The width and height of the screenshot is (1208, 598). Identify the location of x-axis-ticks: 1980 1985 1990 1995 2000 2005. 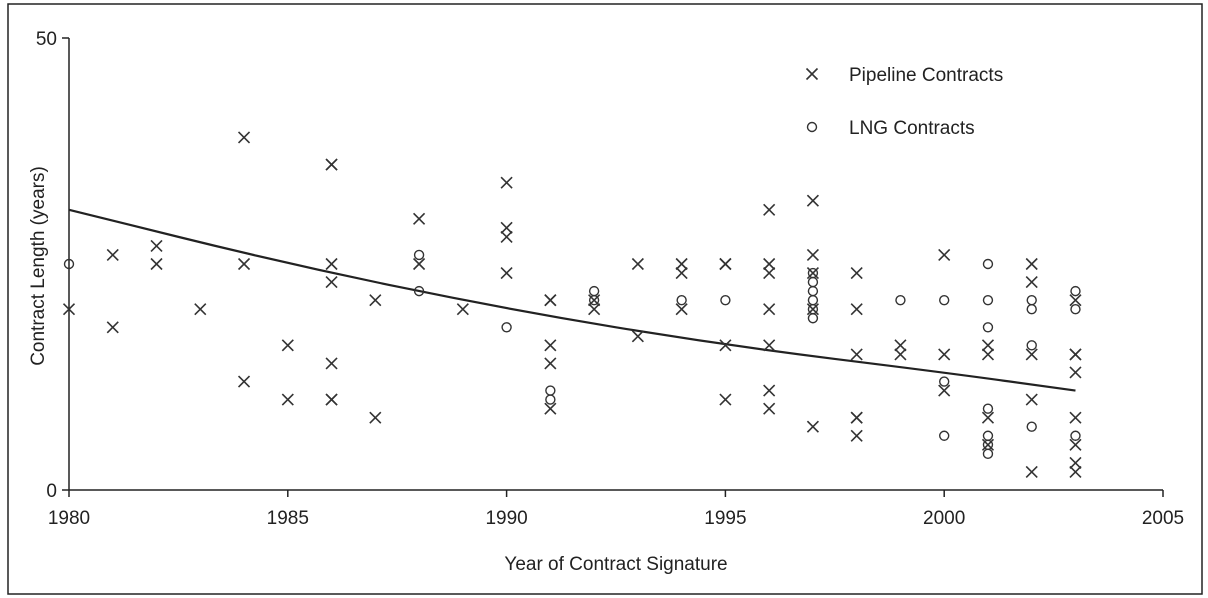
(616, 509).